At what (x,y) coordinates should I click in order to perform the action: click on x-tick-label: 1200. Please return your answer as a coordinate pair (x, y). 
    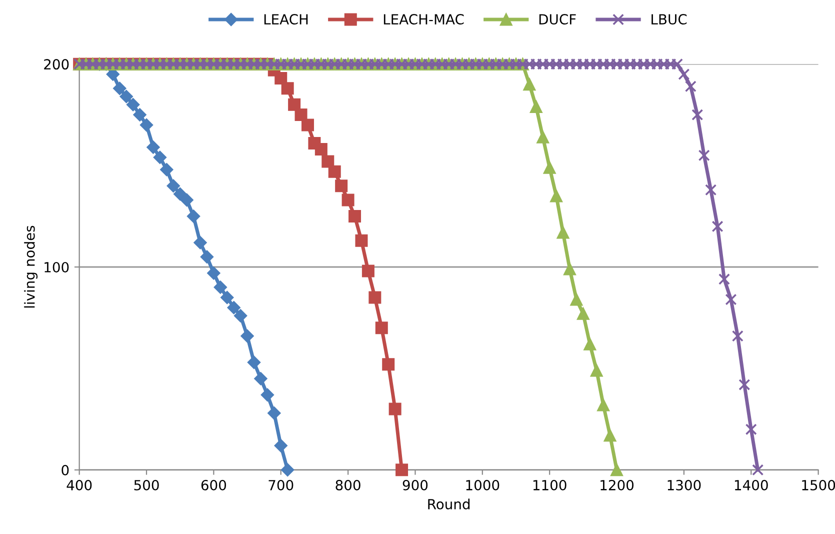
    Looking at the image, I should click on (617, 485).